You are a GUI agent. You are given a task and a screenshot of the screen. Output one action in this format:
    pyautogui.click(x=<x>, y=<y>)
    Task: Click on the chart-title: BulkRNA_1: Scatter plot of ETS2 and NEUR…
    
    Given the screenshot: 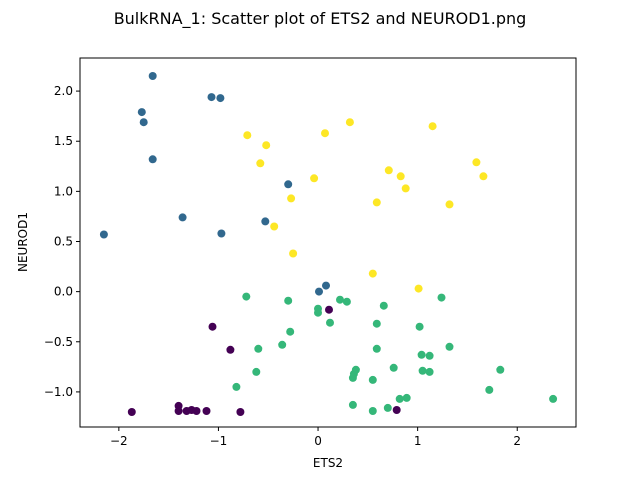 What is the action you would take?
    pyautogui.click(x=320, y=19)
    